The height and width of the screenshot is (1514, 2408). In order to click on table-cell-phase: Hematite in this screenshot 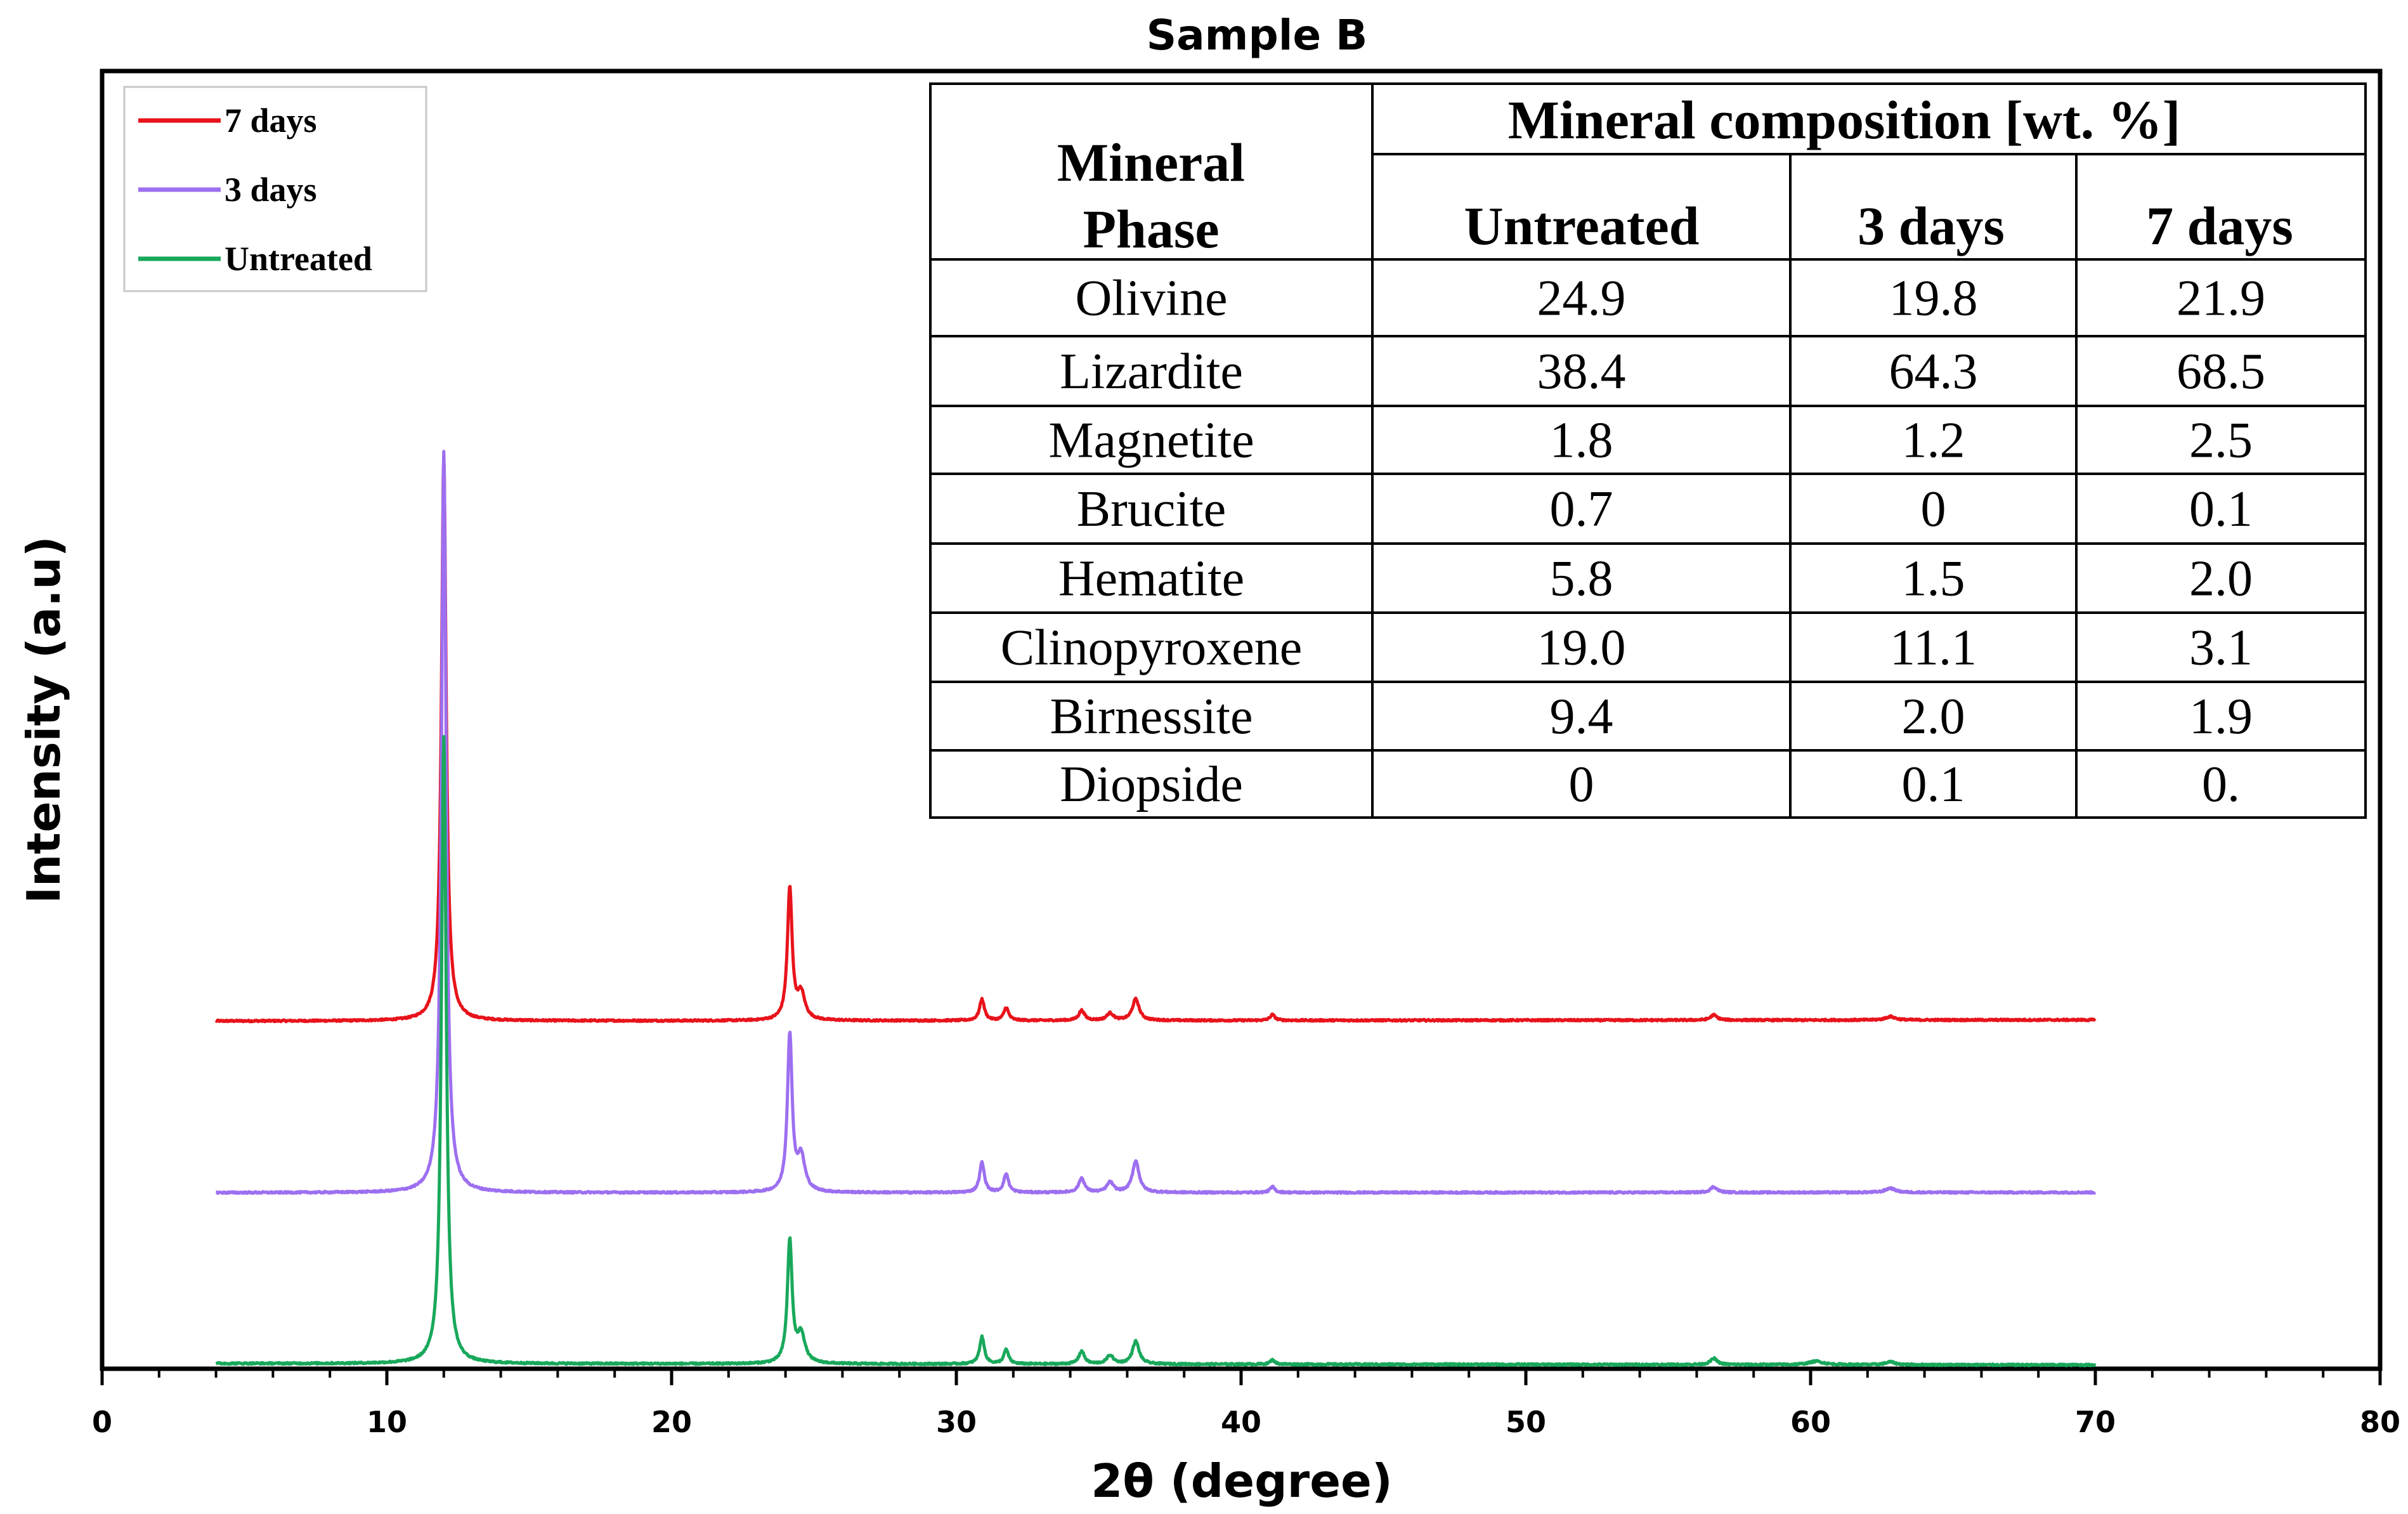, I will do `click(1151, 579)`.